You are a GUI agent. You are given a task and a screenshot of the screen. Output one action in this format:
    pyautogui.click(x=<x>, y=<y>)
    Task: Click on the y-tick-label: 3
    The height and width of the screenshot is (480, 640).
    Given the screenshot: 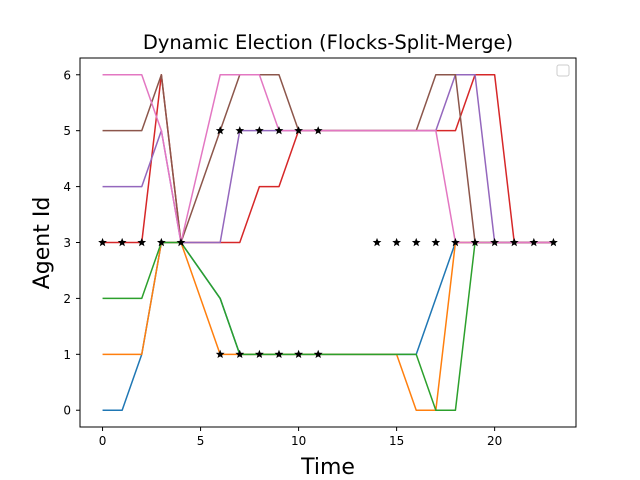 What is the action you would take?
    pyautogui.click(x=67, y=243)
    